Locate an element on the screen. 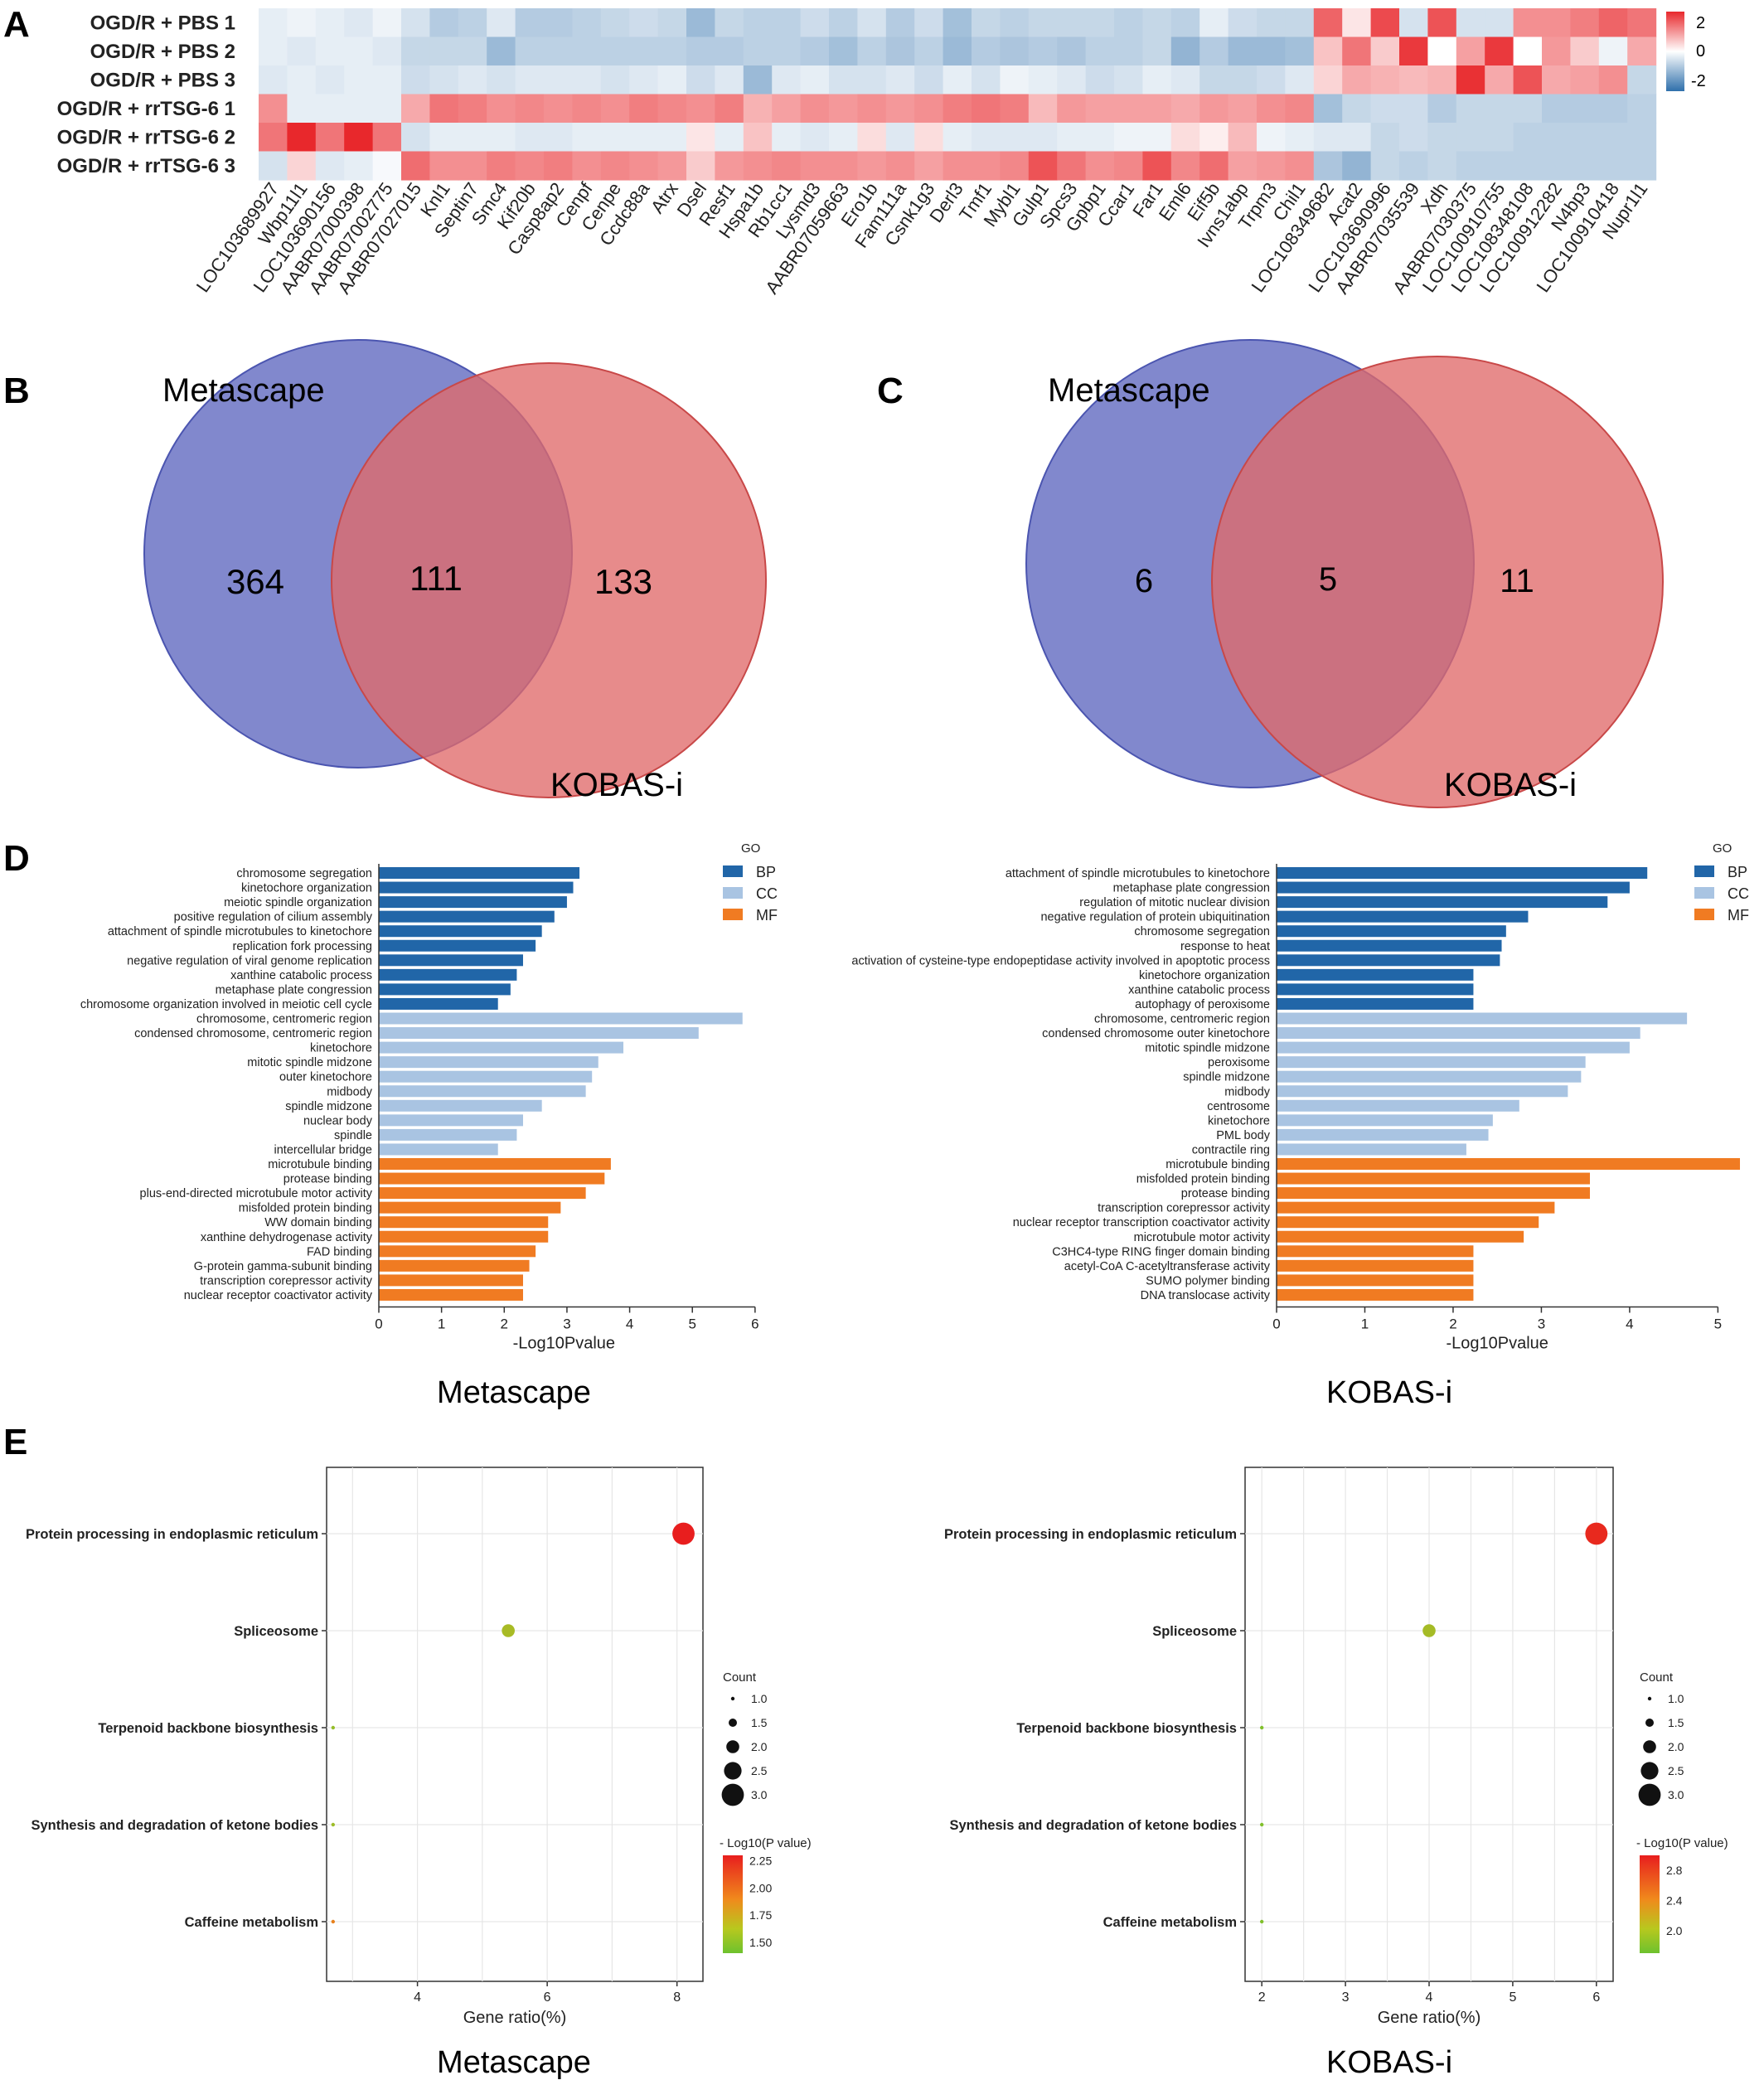 This screenshot has height=2080, width=1764. category-label: Spliceosome is located at coordinates (1194, 1631).